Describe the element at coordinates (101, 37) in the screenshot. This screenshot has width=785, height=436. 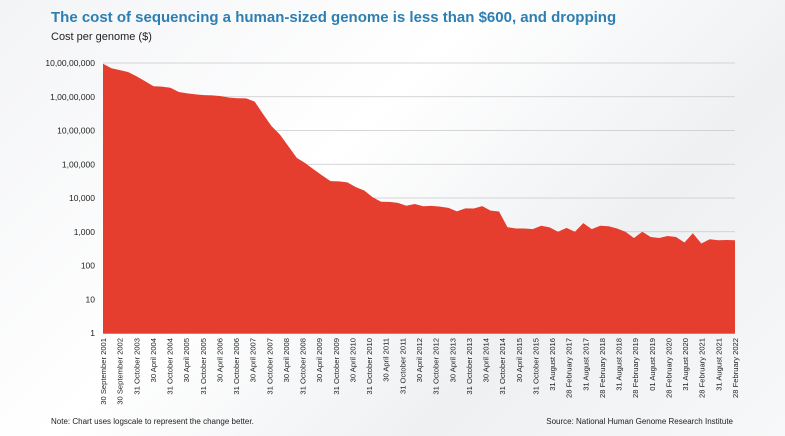
I see `y-axis-title: Cost per genome ($)` at that location.